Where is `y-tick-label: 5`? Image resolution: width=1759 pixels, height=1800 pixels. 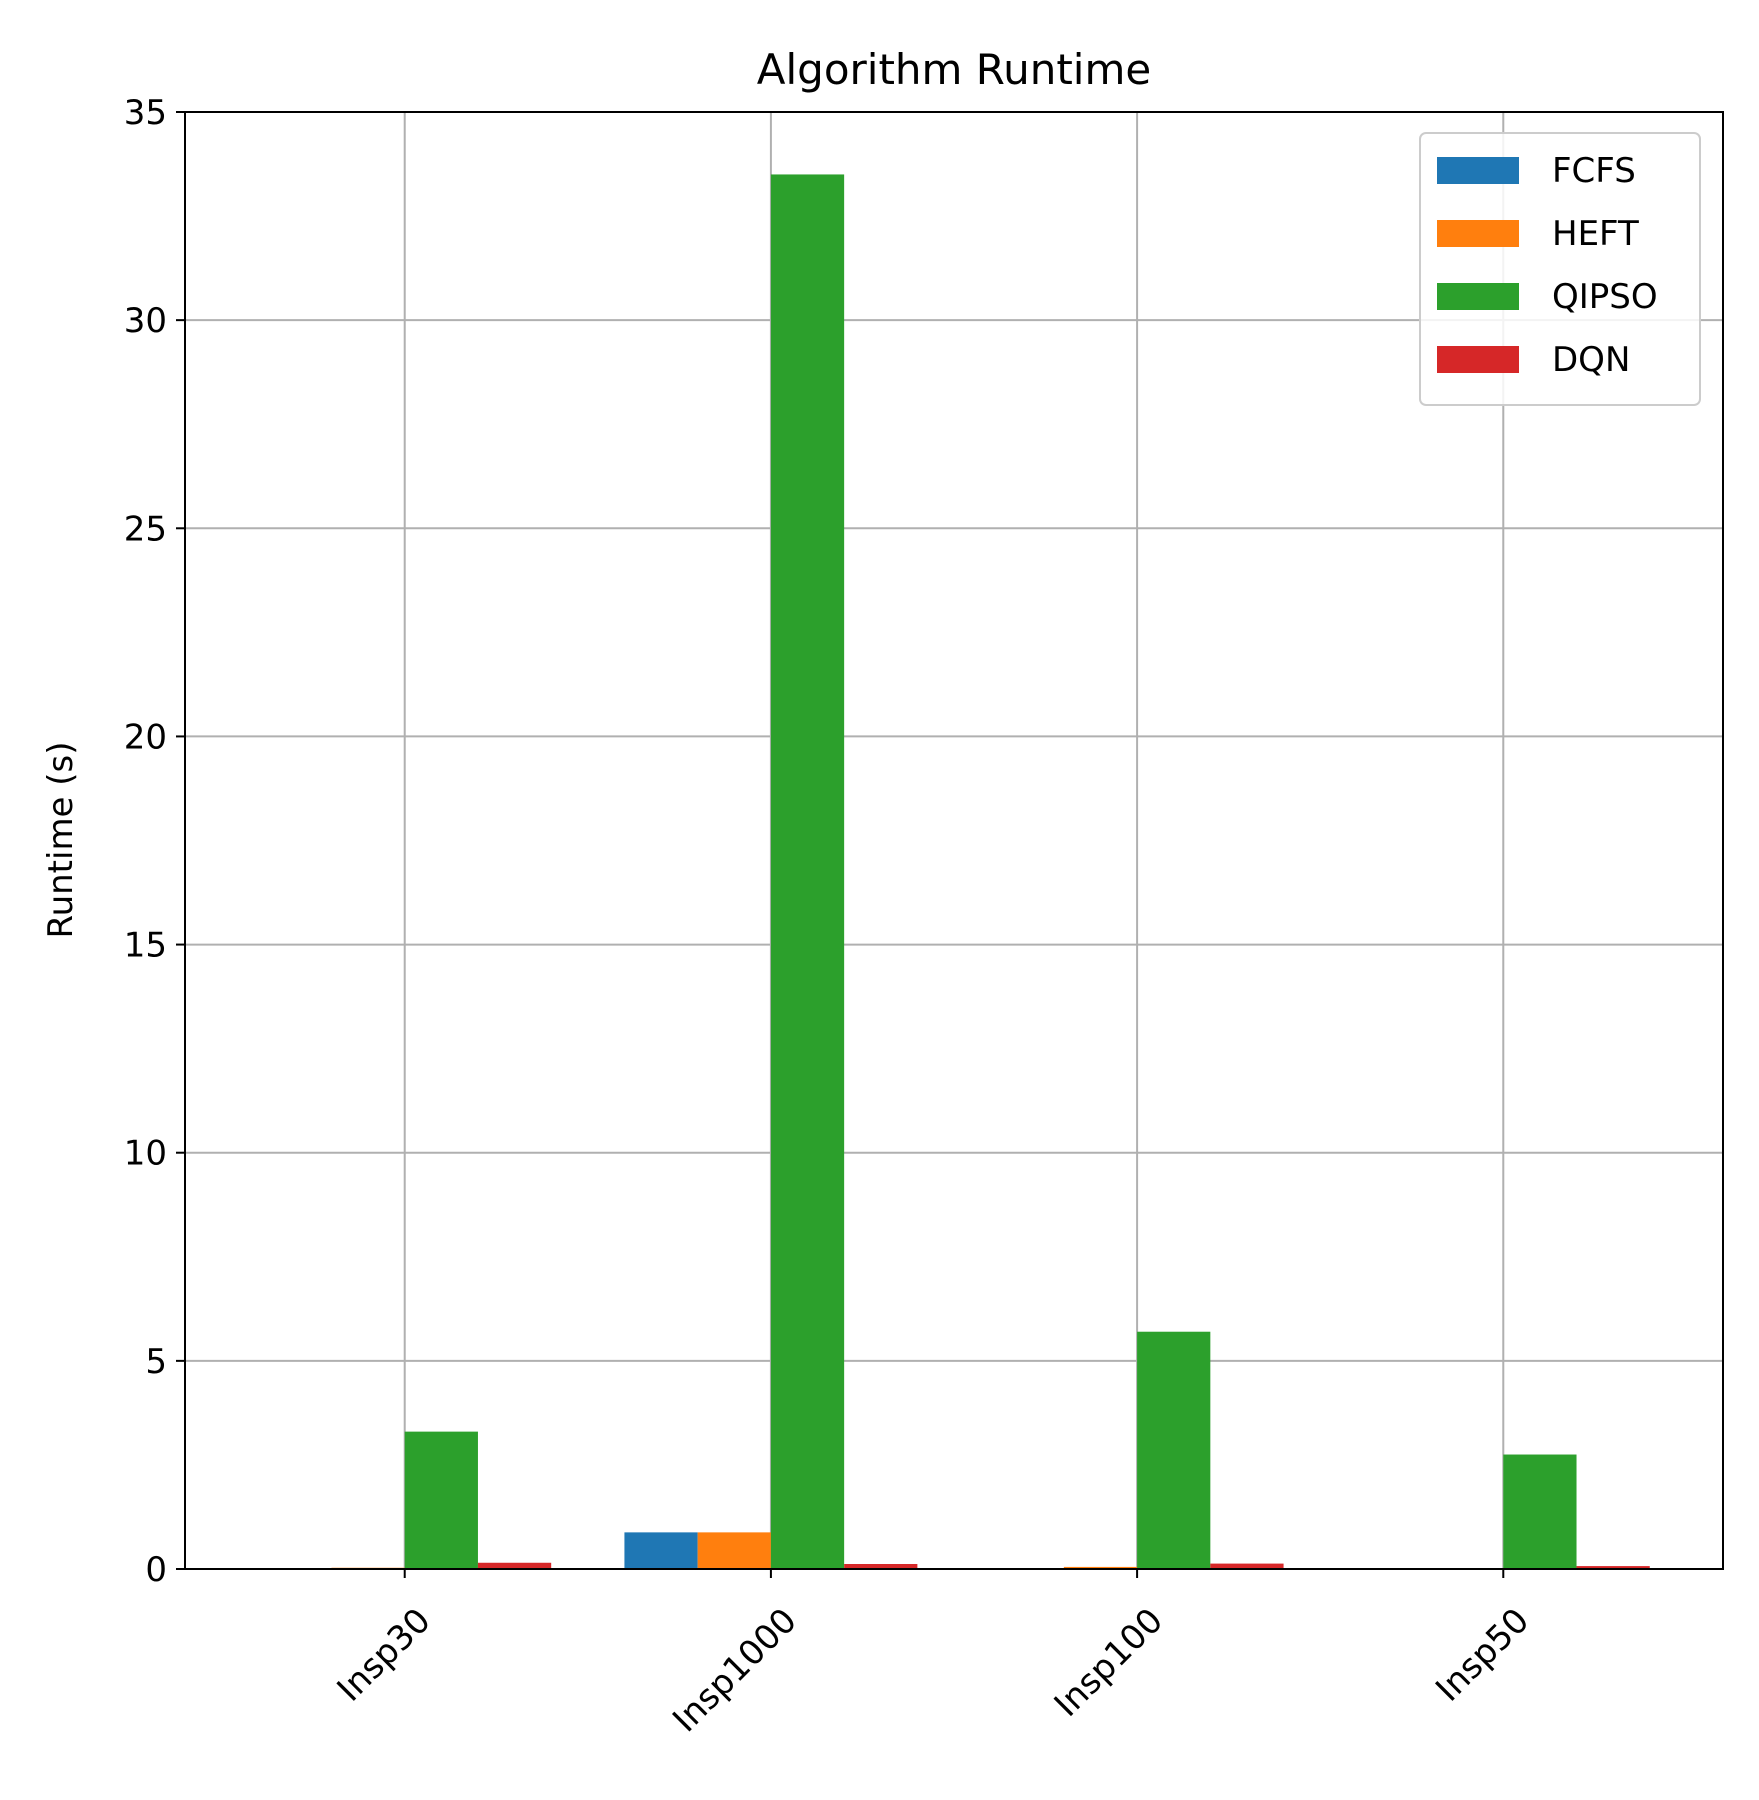
y-tick-label: 5 is located at coordinates (156, 1362).